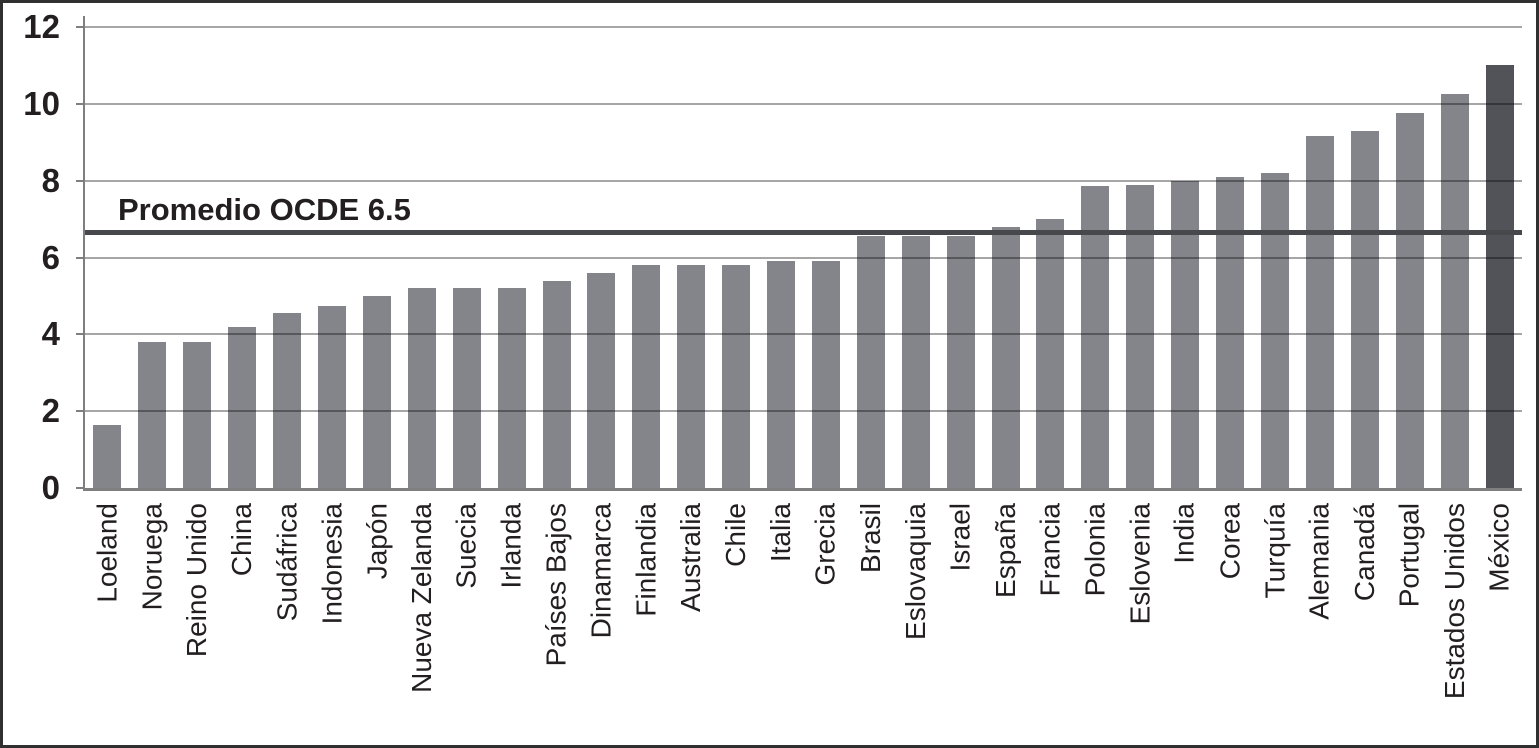 The height and width of the screenshot is (748, 1539). Describe the element at coordinates (84, 253) in the screenshot. I see `y-axis-line` at that location.